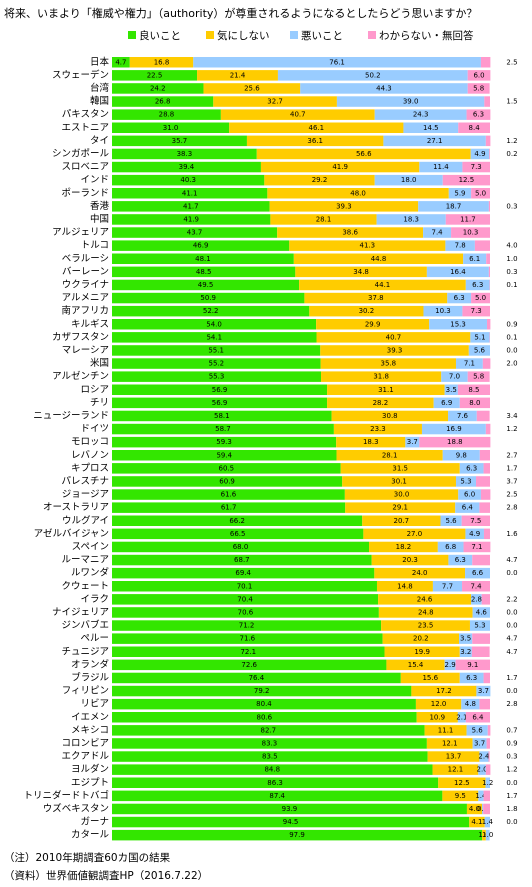 Image resolution: width=532 pixels, height=887 pixels. Describe the element at coordinates (390, 416) in the screenshot. I see `value-label: 30.8` at that location.